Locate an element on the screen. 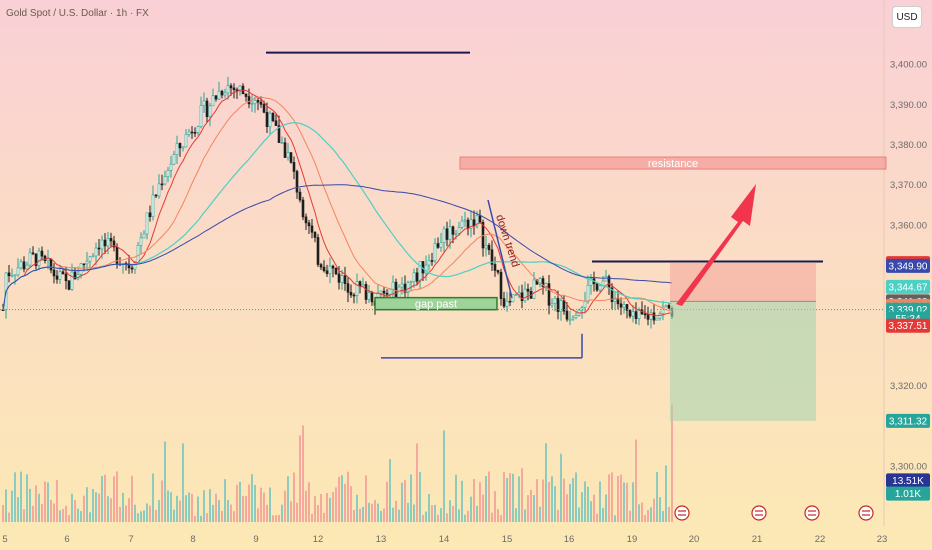  x-tick-label: 22 is located at coordinates (820, 539).